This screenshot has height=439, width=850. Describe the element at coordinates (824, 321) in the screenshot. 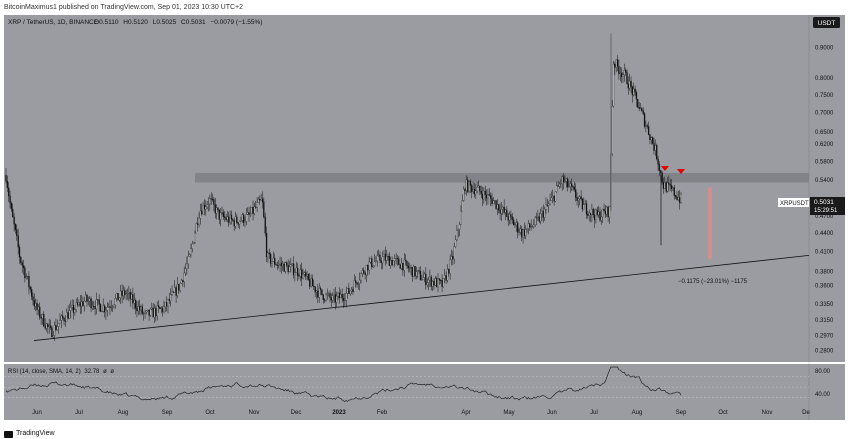

I see `y-tick-label: 0.3150` at that location.